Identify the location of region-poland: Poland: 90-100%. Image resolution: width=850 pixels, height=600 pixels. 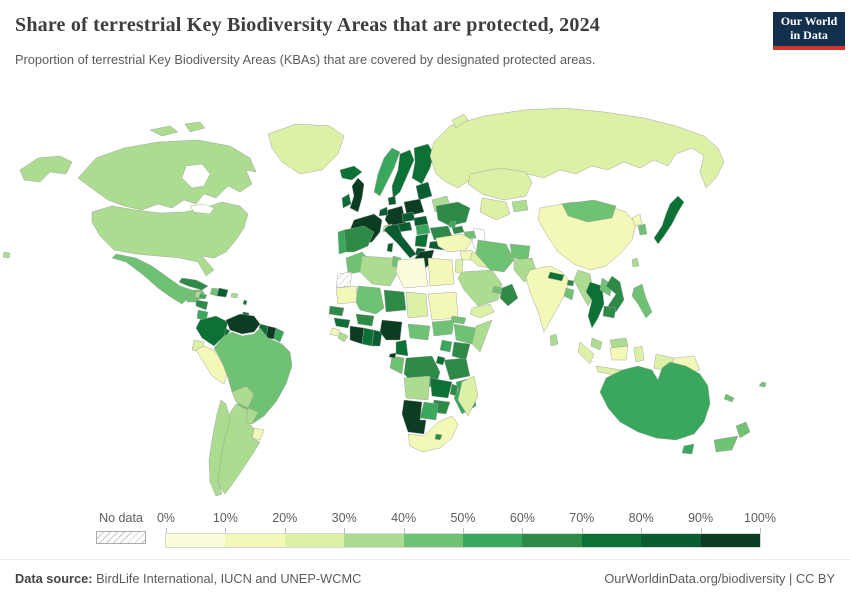
(414, 207).